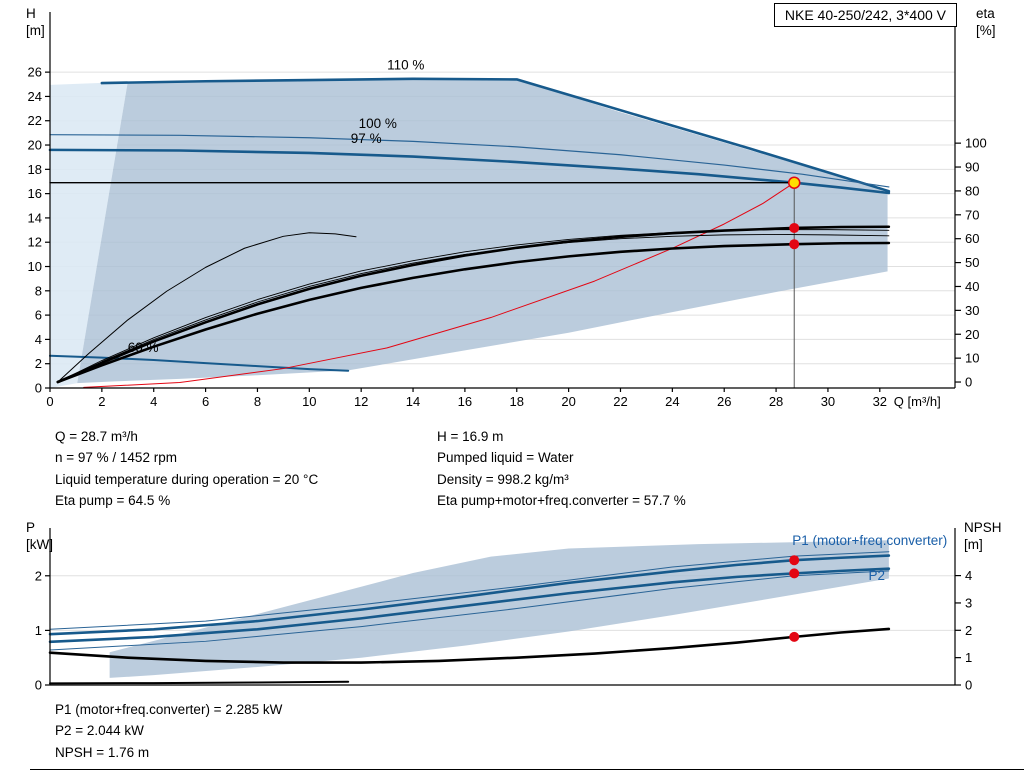 The width and height of the screenshot is (1024, 781). Describe the element at coordinates (99, 731) in the screenshot. I see `p2-text: P2 = 2.044 kW` at that location.